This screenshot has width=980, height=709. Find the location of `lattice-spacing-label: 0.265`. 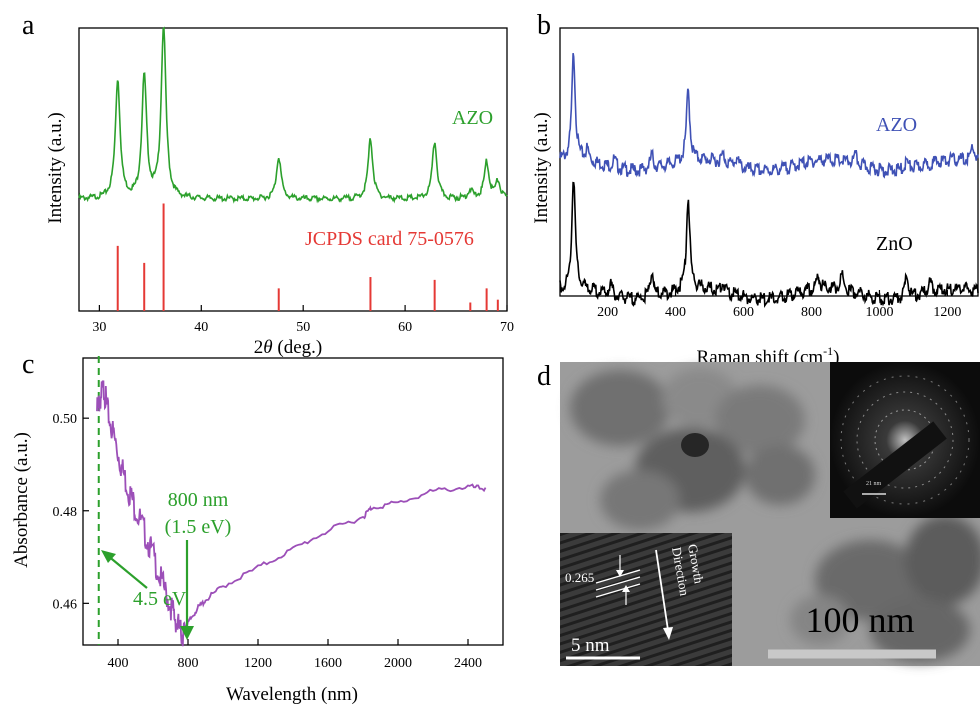

lattice-spacing-label: 0.265 is located at coordinates (579, 577).